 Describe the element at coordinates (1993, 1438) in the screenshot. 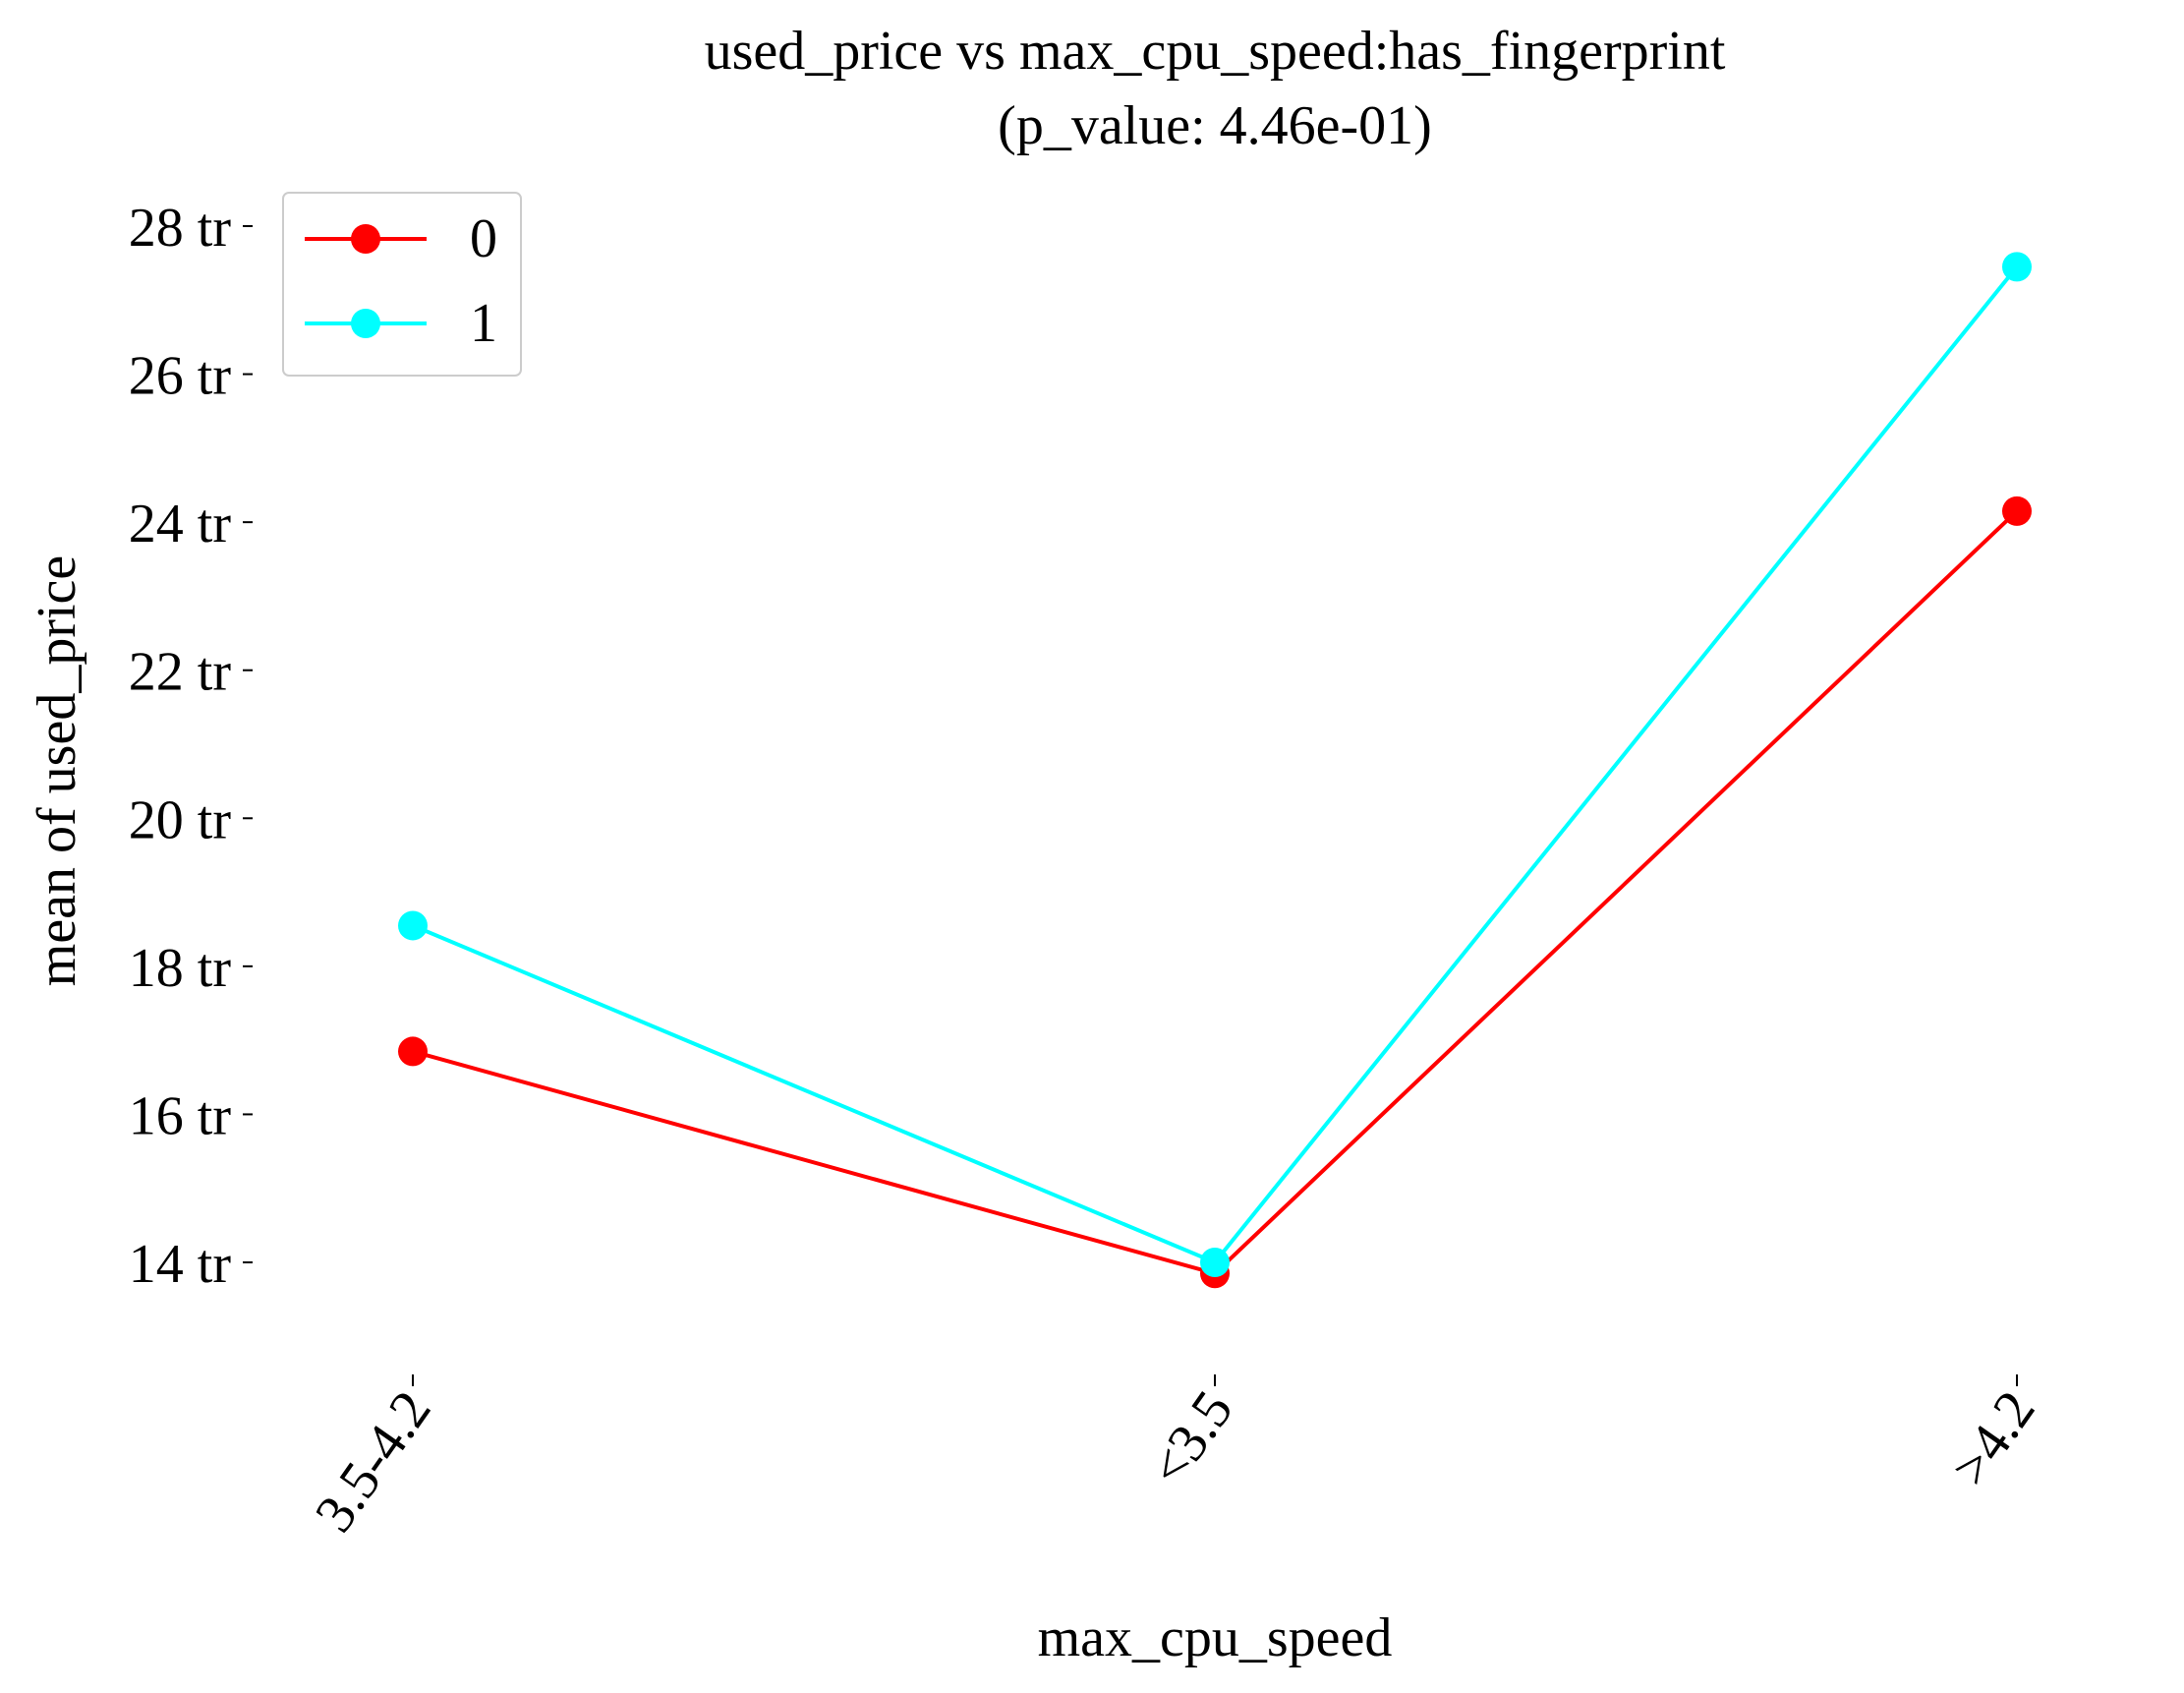

I see `x-tick-label: >4.2` at that location.